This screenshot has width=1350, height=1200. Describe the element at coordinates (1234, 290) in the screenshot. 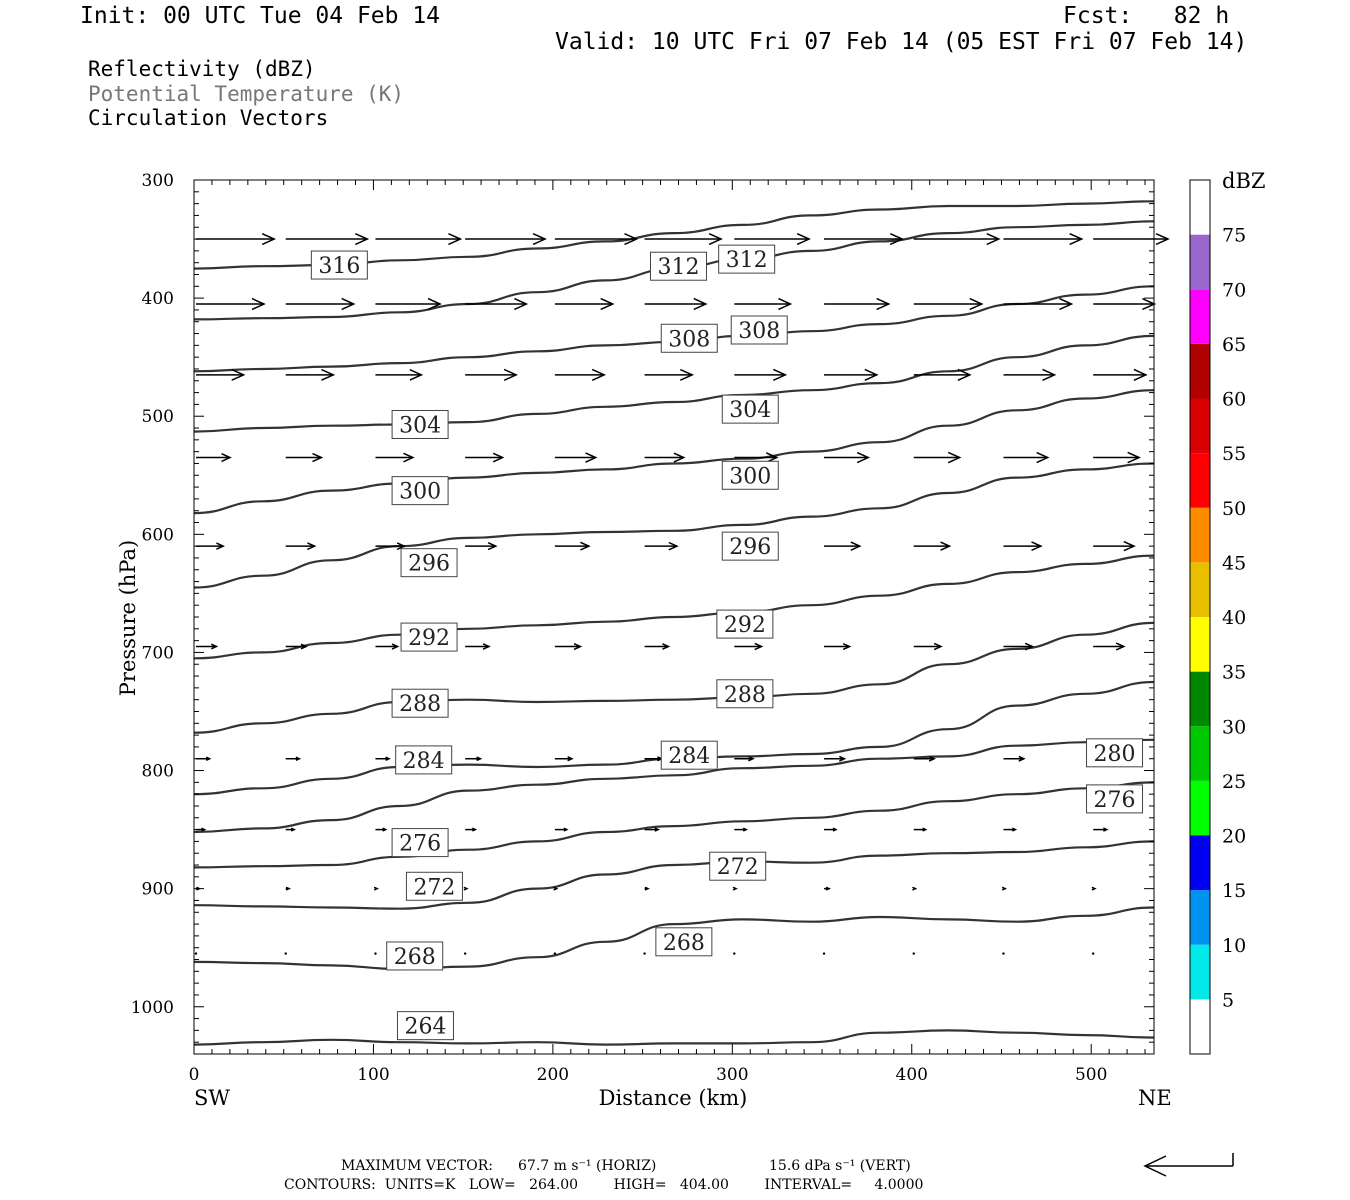

I see `colorbar-tick-label: 70` at that location.